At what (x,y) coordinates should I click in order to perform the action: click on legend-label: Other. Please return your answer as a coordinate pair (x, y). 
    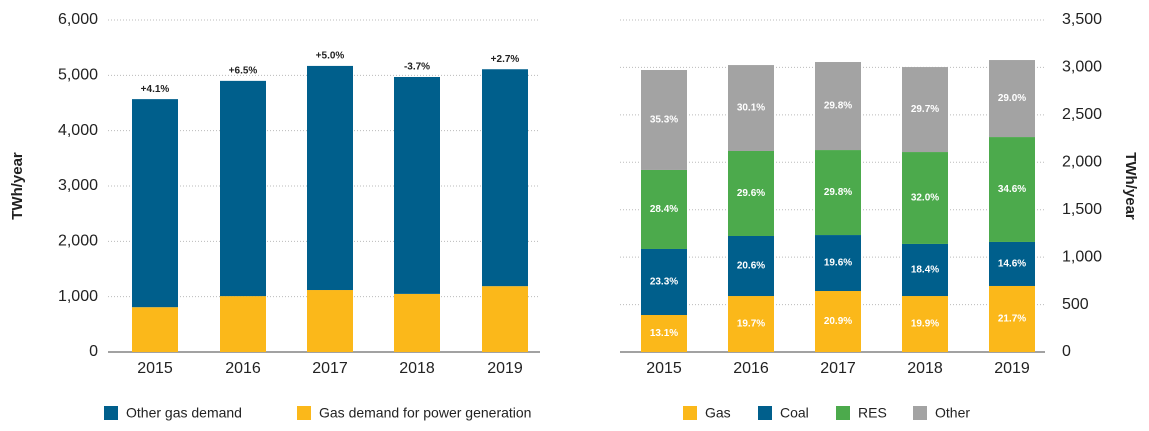
    Looking at the image, I should click on (952, 413).